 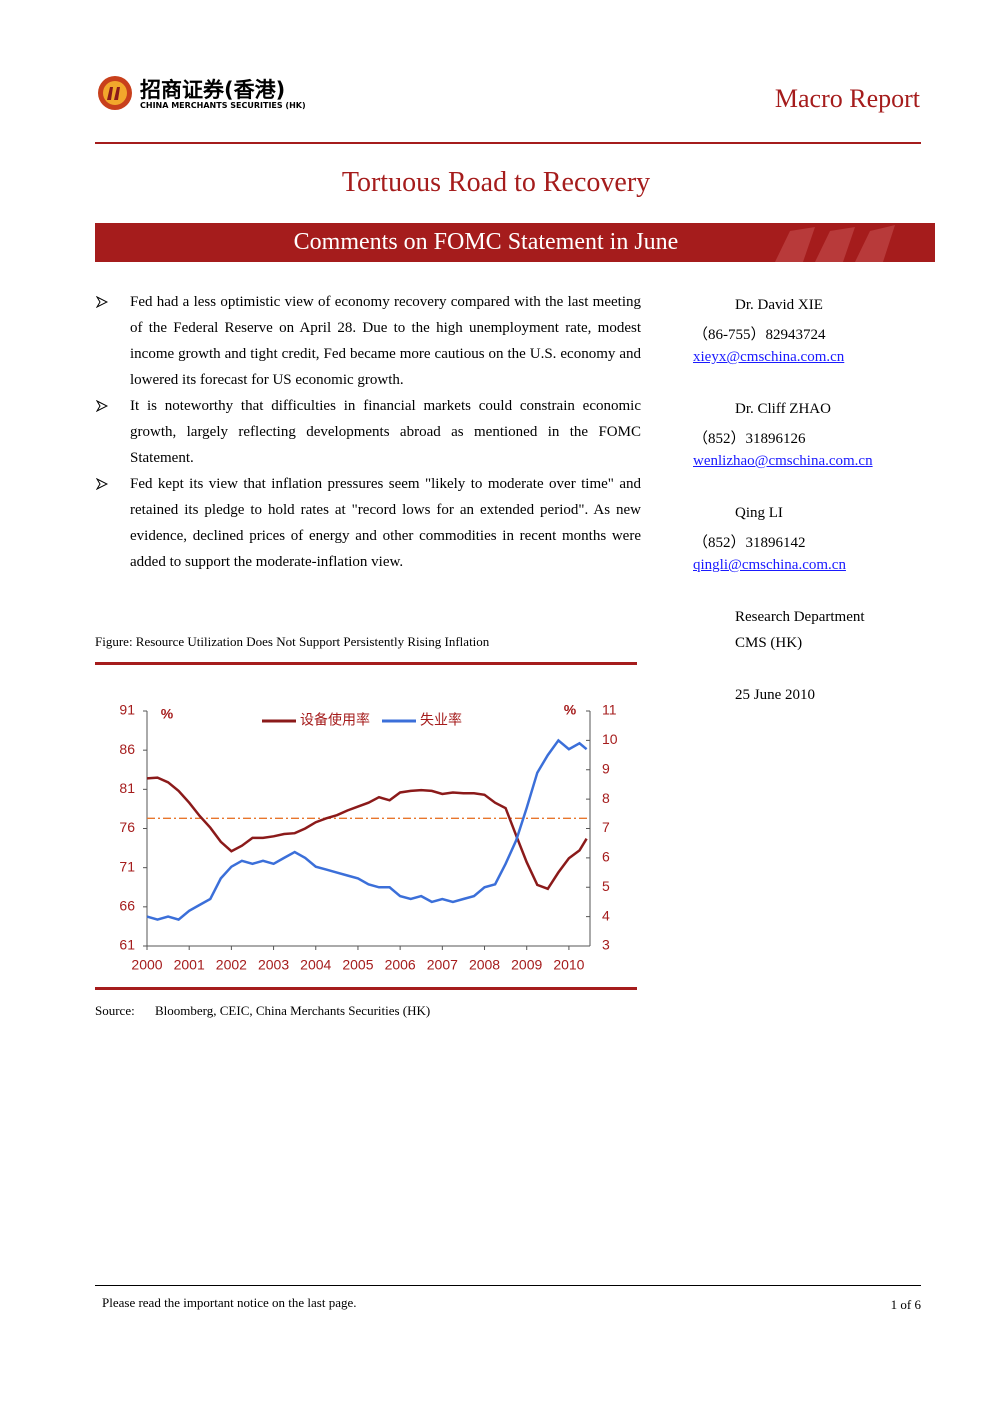 I want to click on contact-phone: （852）31896126, so click(x=749, y=439).